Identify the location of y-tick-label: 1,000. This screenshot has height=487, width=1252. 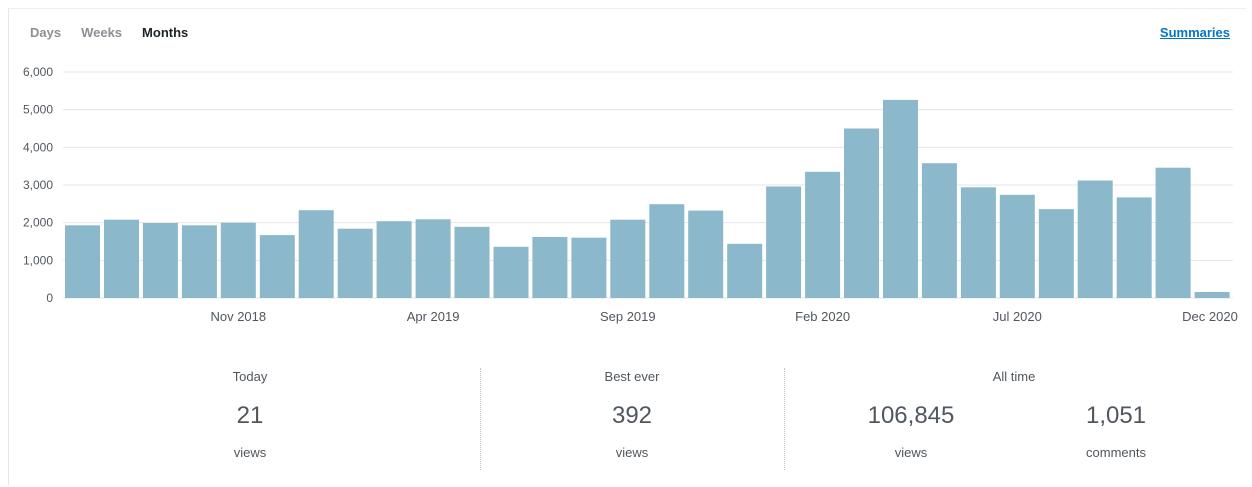
(38, 260).